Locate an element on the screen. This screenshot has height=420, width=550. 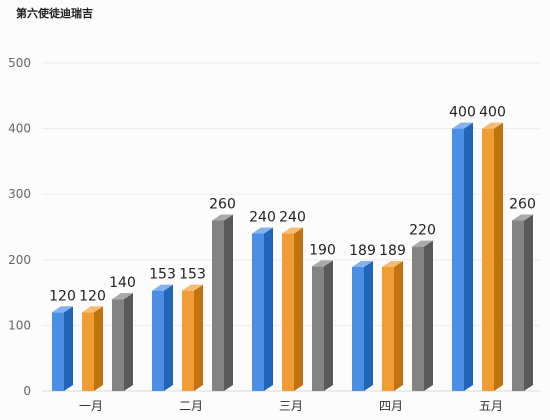
x-category-label: 四月 is located at coordinates (391, 406).